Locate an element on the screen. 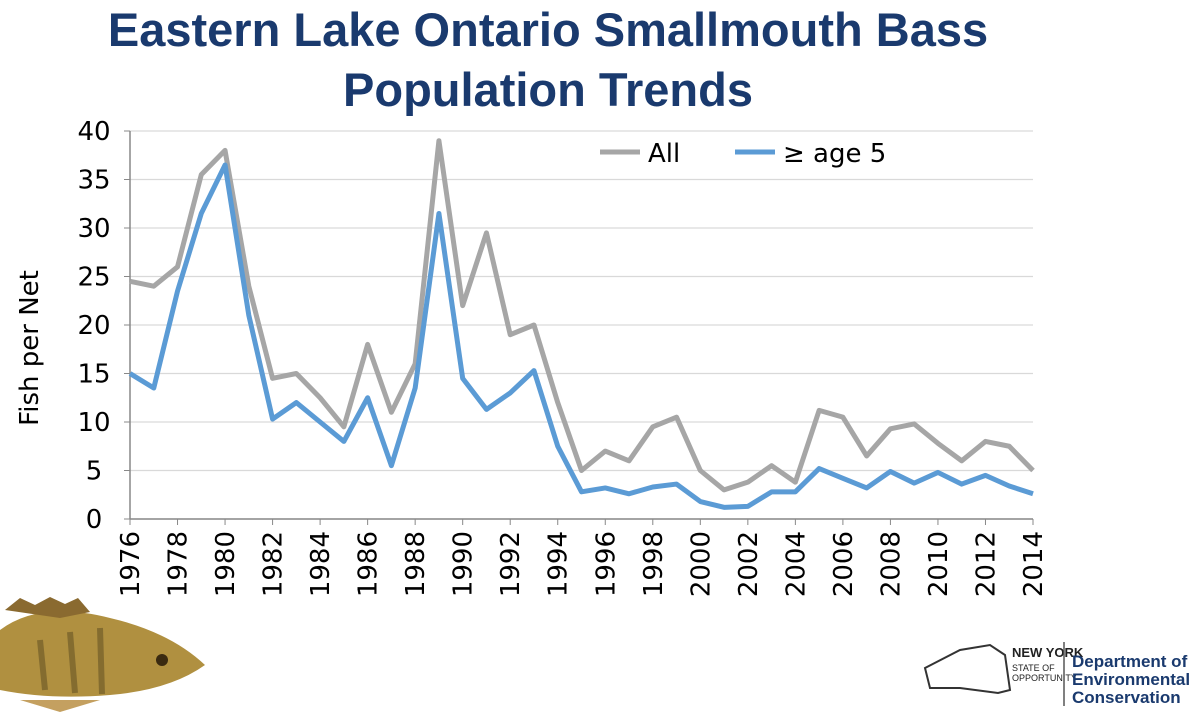  x-tick-label: 1980 is located at coordinates (226, 564).